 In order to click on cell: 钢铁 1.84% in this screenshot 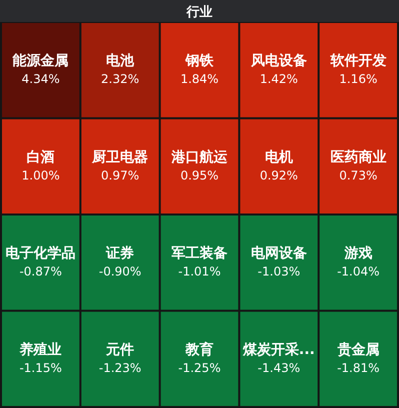, I will do `click(199, 70)`.